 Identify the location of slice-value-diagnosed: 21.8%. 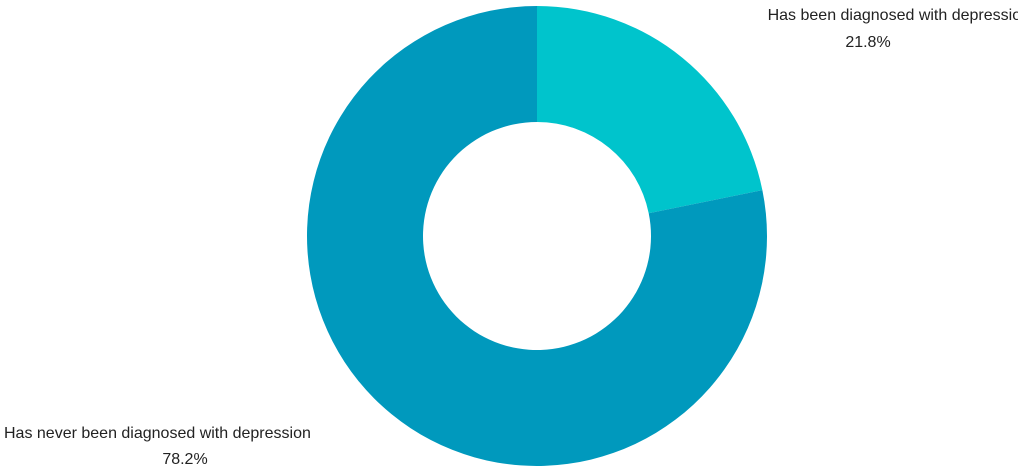
(867, 42).